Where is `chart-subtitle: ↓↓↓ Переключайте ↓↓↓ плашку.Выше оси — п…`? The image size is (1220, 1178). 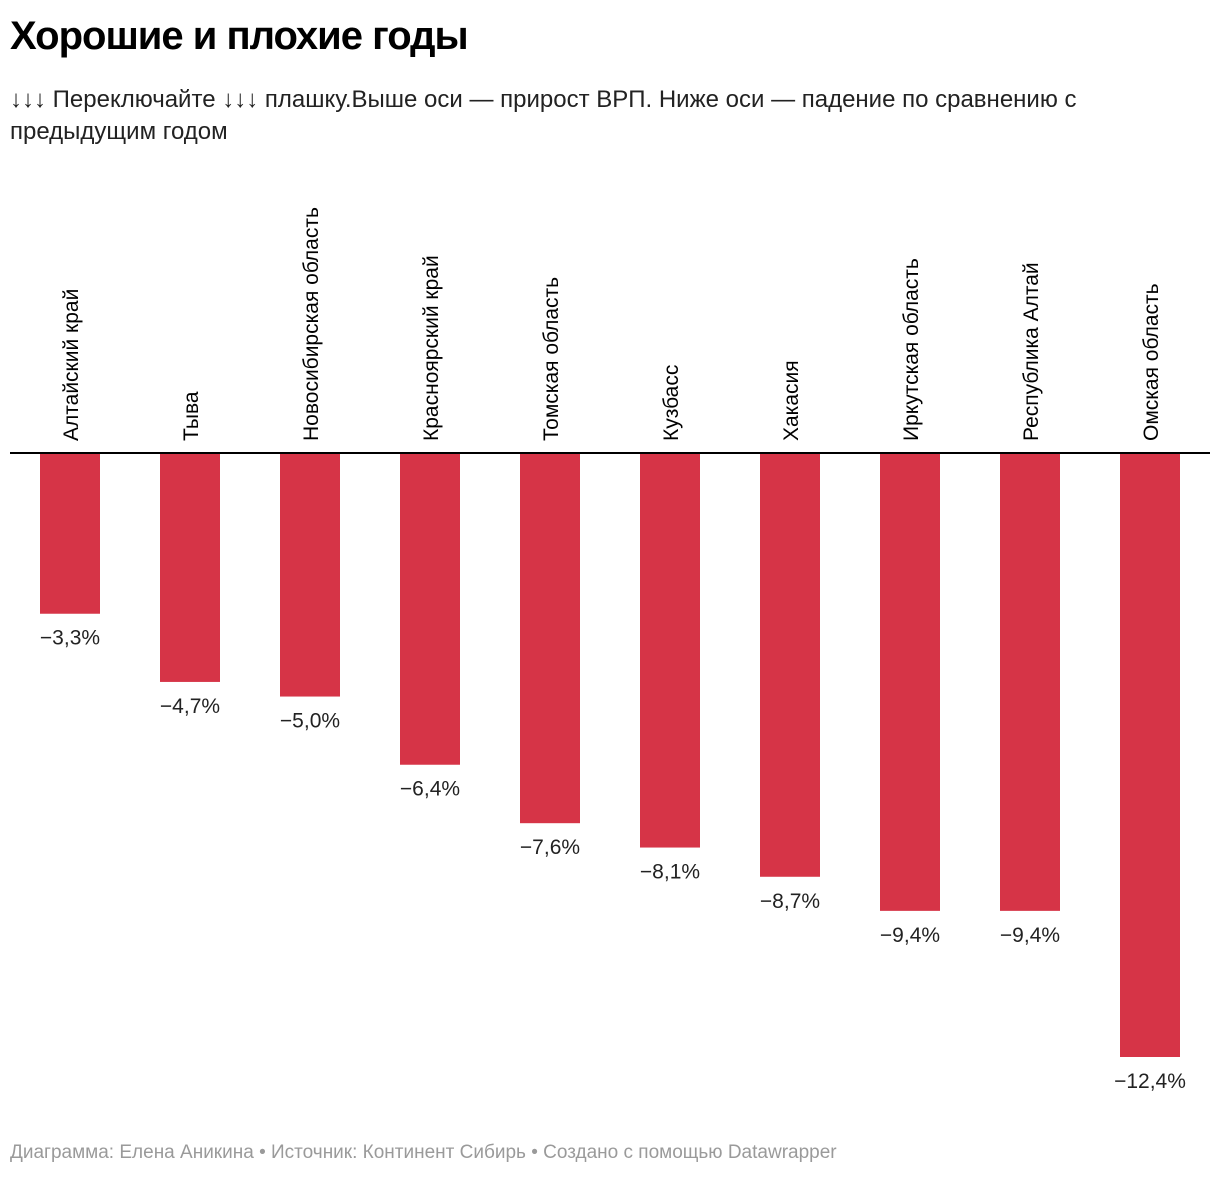 chart-subtitle: ↓↓↓ Переключайте ↓↓↓ плашку.Выше оси — п… is located at coordinates (543, 115).